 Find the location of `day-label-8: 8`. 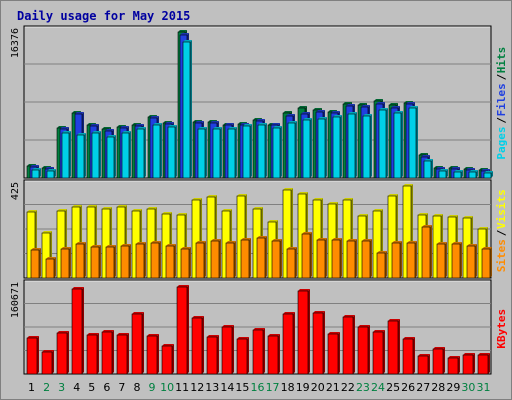

day-label-8: 8 is located at coordinates (136, 387).